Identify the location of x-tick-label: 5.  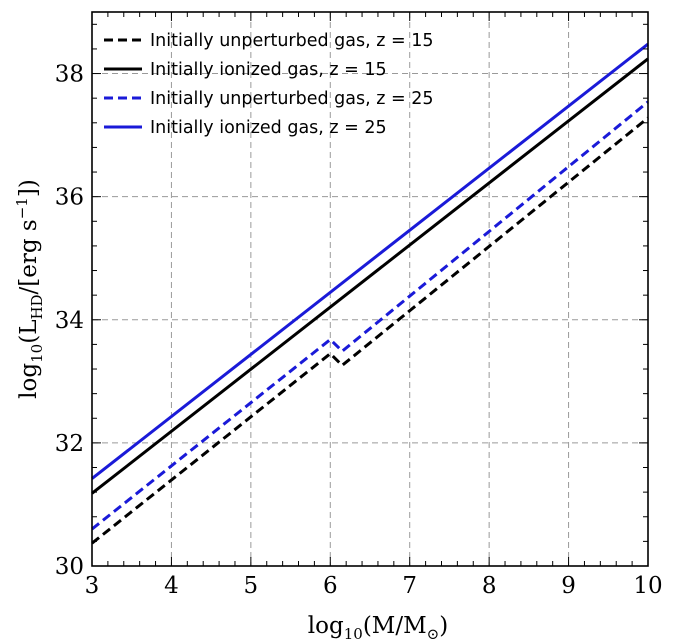
(251, 586).